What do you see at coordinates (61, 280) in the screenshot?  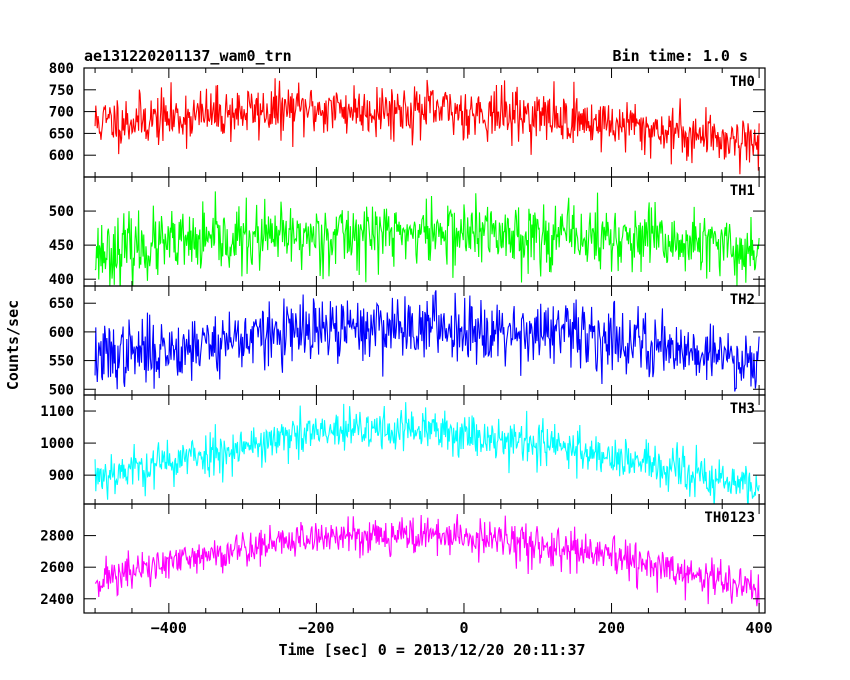 I see `y-tick-label: 400` at bounding box center [61, 280].